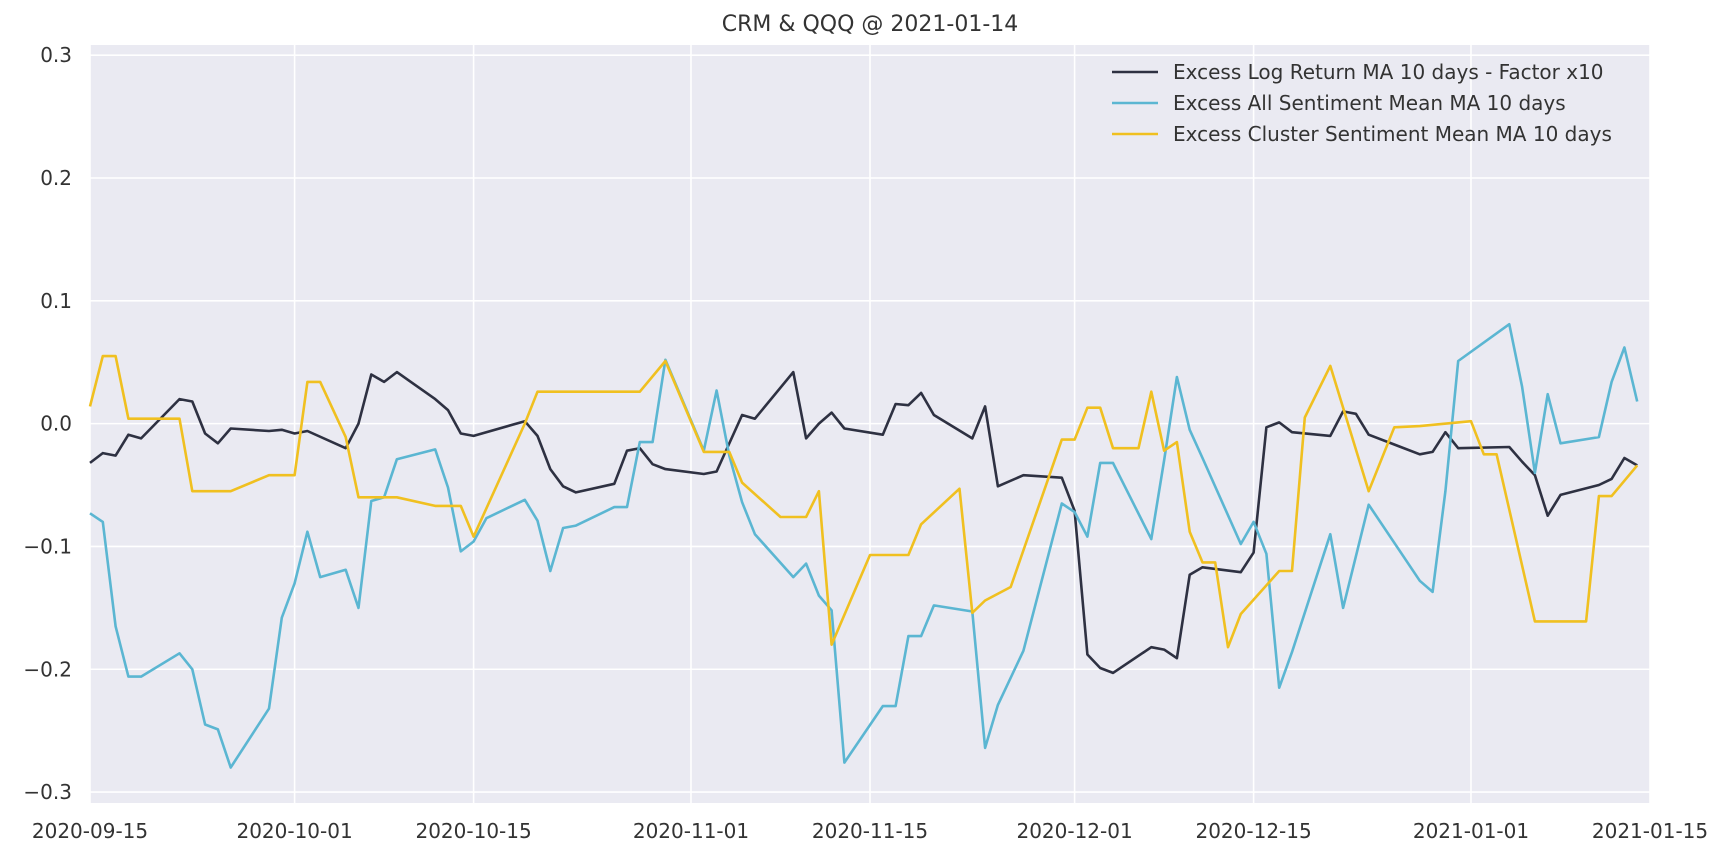 Image resolution: width=1727 pixels, height=857 pixels. Describe the element at coordinates (56, 424) in the screenshot. I see `y-tick-label: 0.0` at that location.